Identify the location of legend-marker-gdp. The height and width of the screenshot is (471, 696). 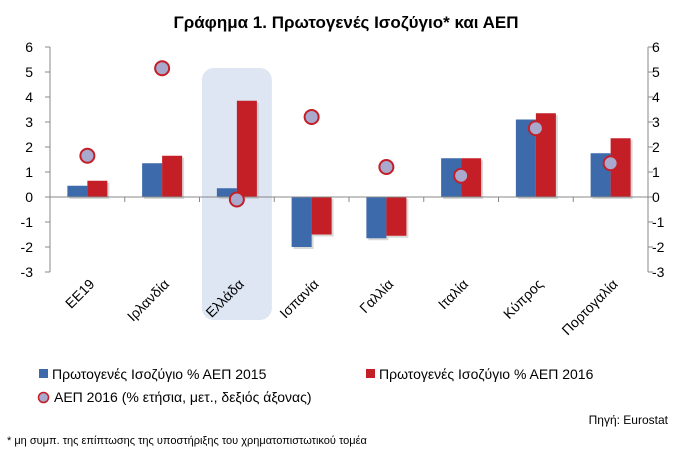
(43, 397).